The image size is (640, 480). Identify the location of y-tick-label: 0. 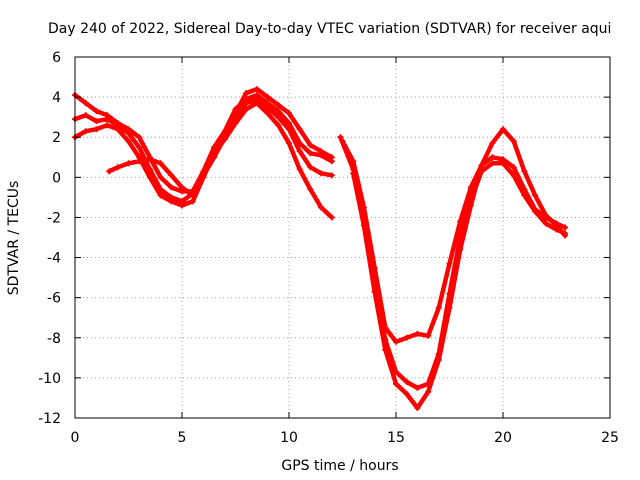
(56, 178).